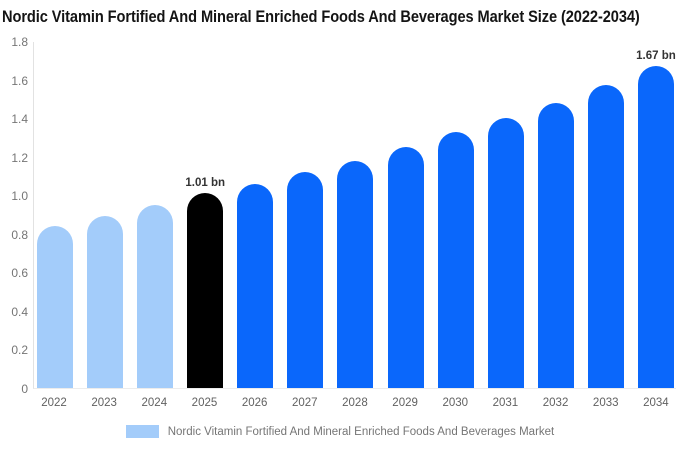 The height and width of the screenshot is (450, 680). I want to click on bar-2029, so click(405, 267).